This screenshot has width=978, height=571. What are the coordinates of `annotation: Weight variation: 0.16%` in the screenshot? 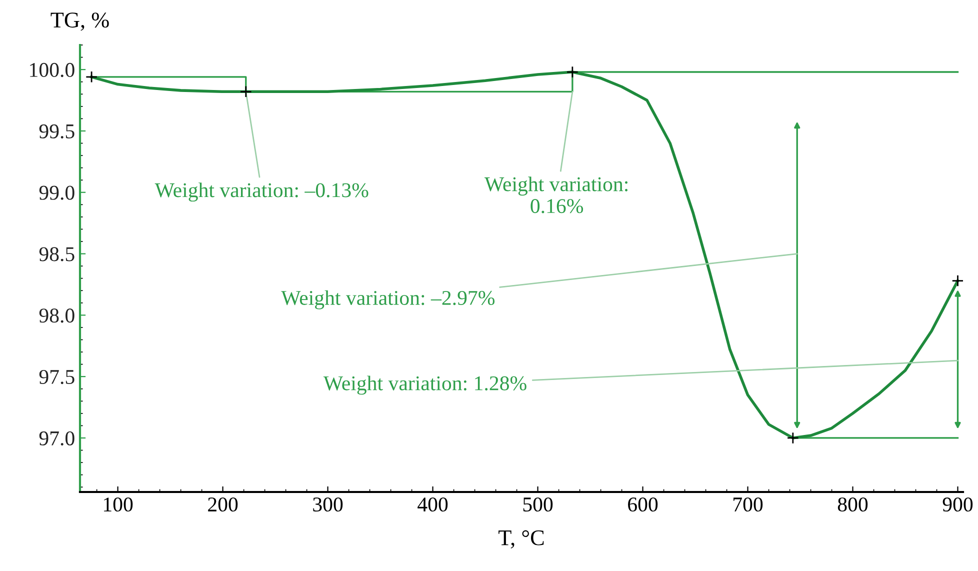 It's located at (556, 195).